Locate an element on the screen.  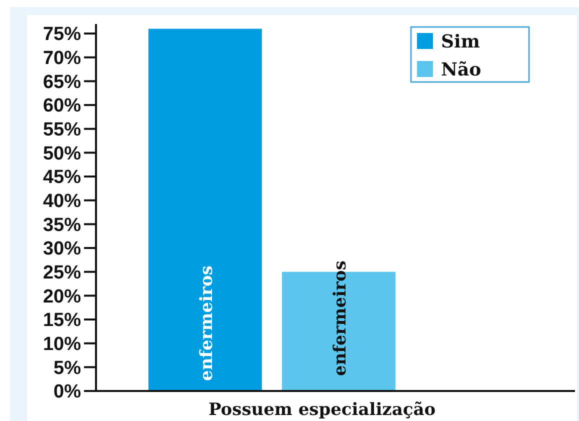
y-tick-label: 40% is located at coordinates (62, 201).